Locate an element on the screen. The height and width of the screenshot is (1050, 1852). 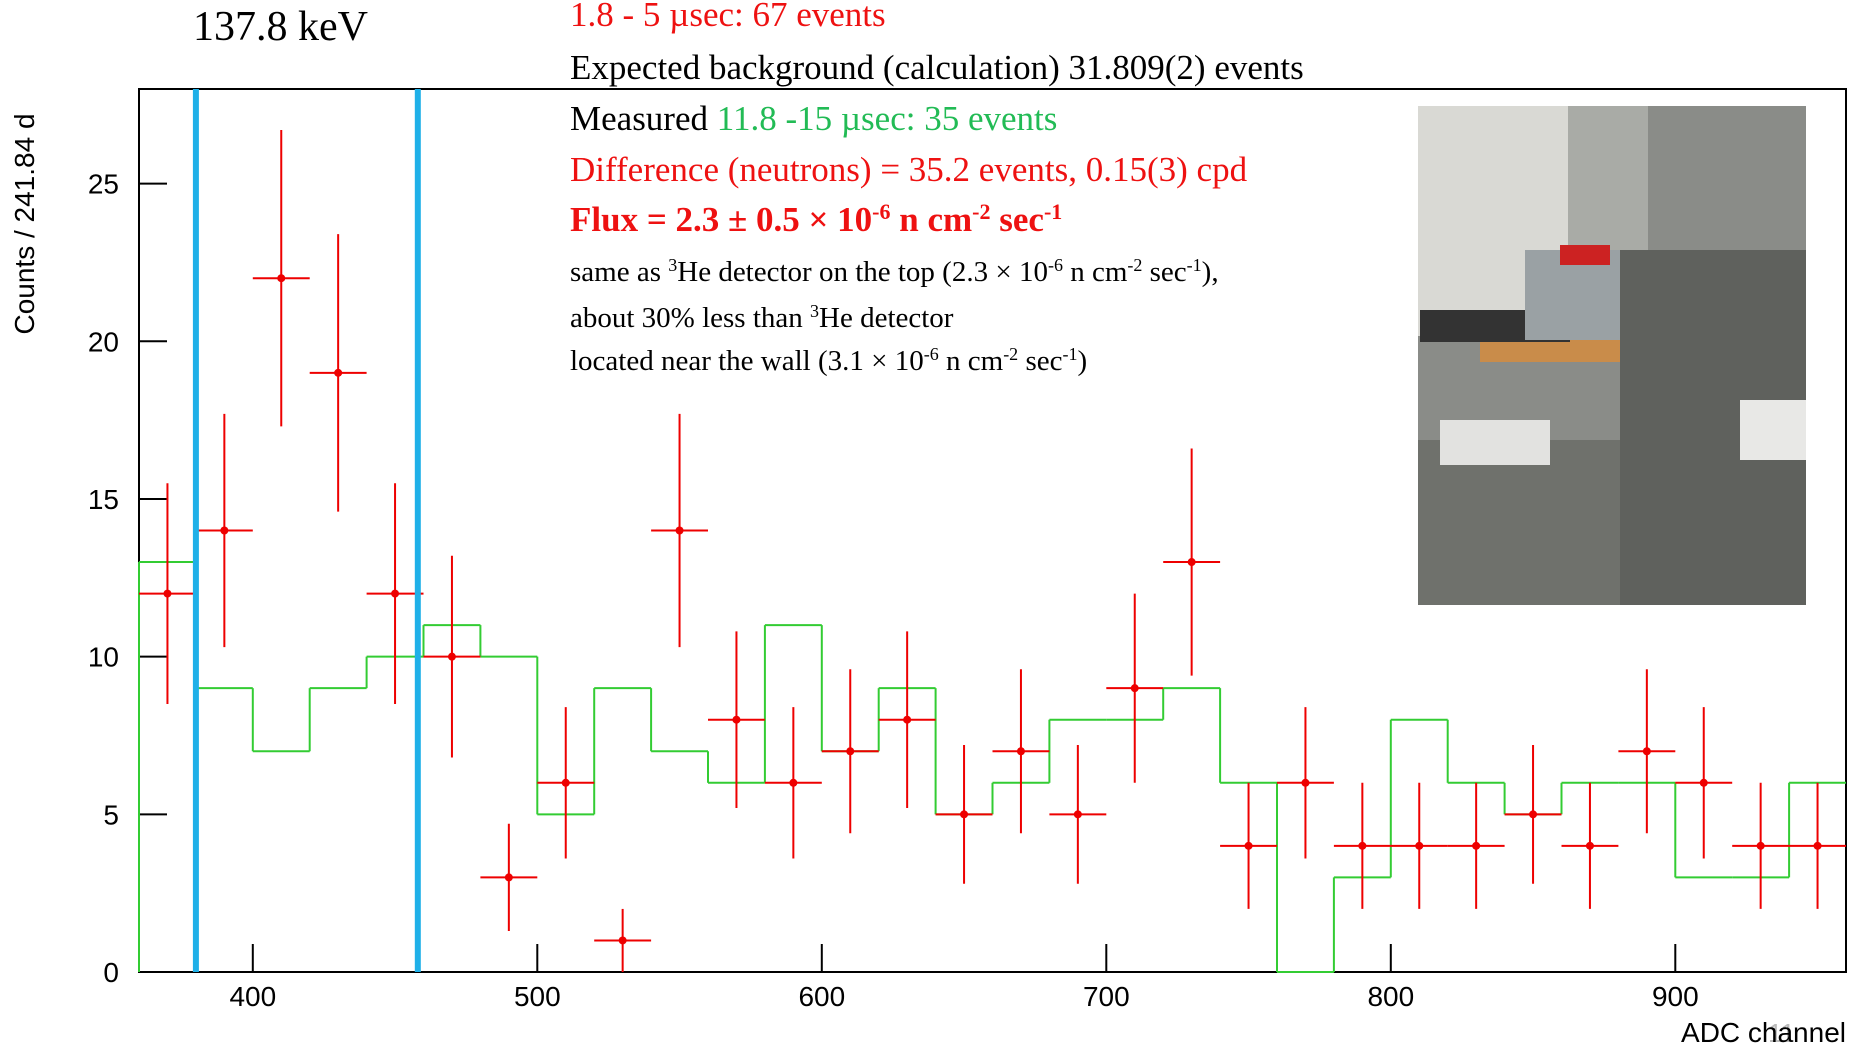
annotation: Flux = 2.3 ± 0.5 × 10-6 n cm-2 sec-1 is located at coordinates (816, 219).